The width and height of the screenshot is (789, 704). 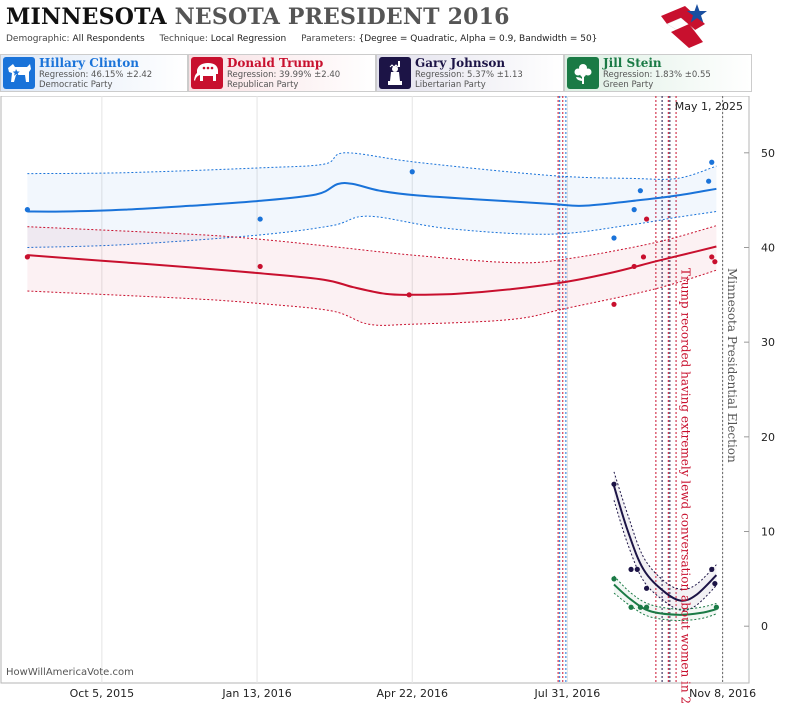 I want to click on donkey-icon, so click(x=19, y=73).